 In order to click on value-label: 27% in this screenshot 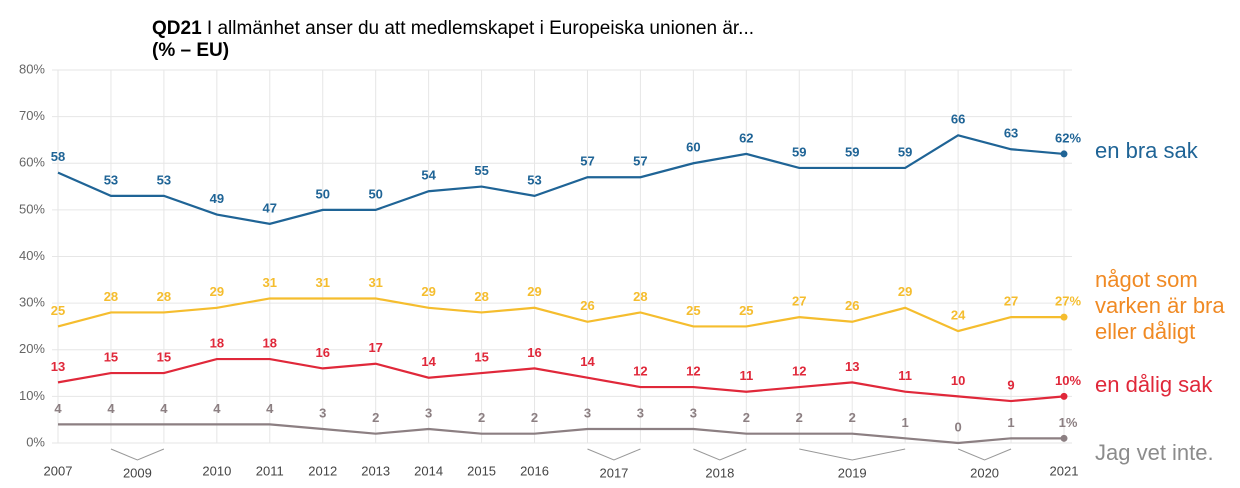, I will do `click(1068, 301)`.